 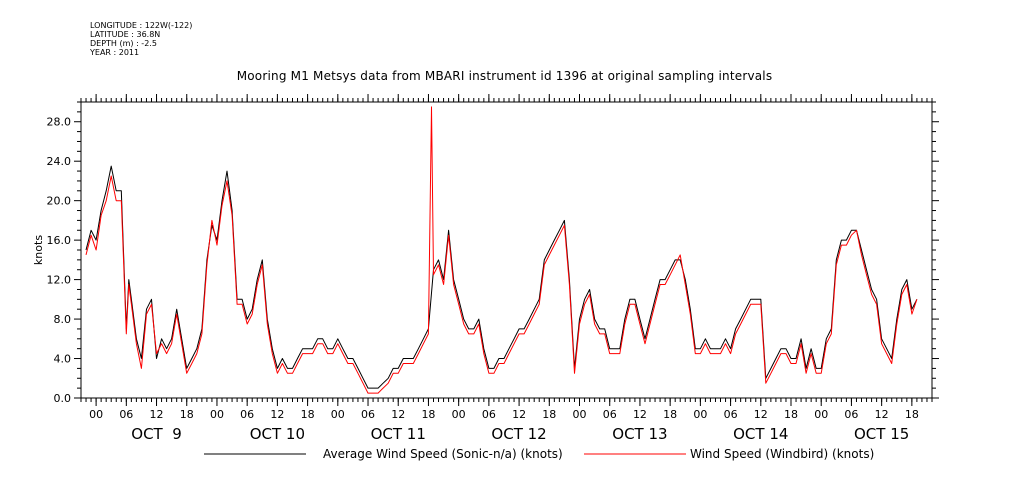 What do you see at coordinates (277, 434) in the screenshot?
I see `x-day-label: OCT 10` at bounding box center [277, 434].